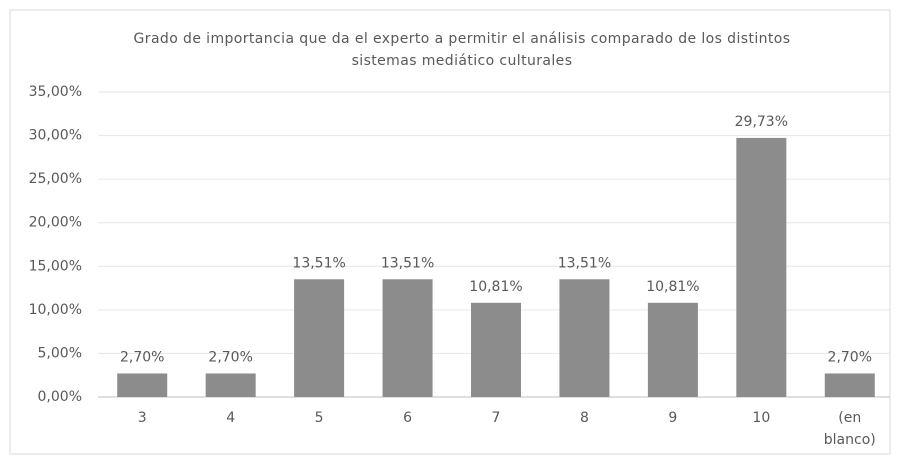 Image resolution: width=899 pixels, height=455 pixels. I want to click on x-tick-label: 6, so click(407, 418).